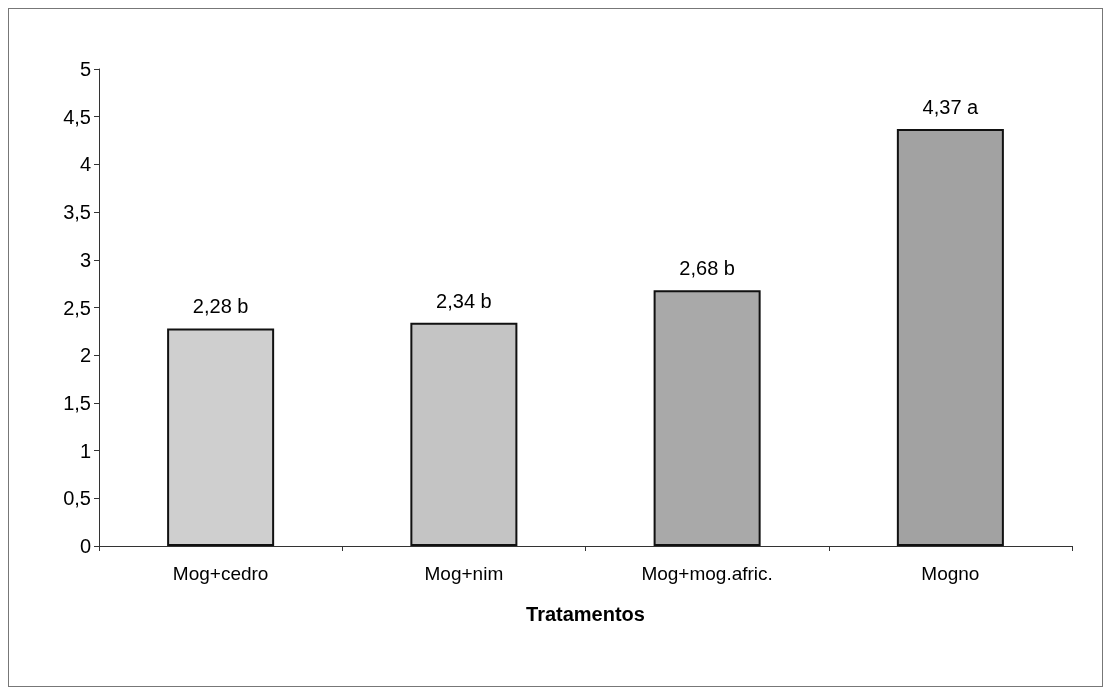 The image size is (1115, 699). What do you see at coordinates (85, 355) in the screenshot?
I see `y-tick-label: 2` at bounding box center [85, 355].